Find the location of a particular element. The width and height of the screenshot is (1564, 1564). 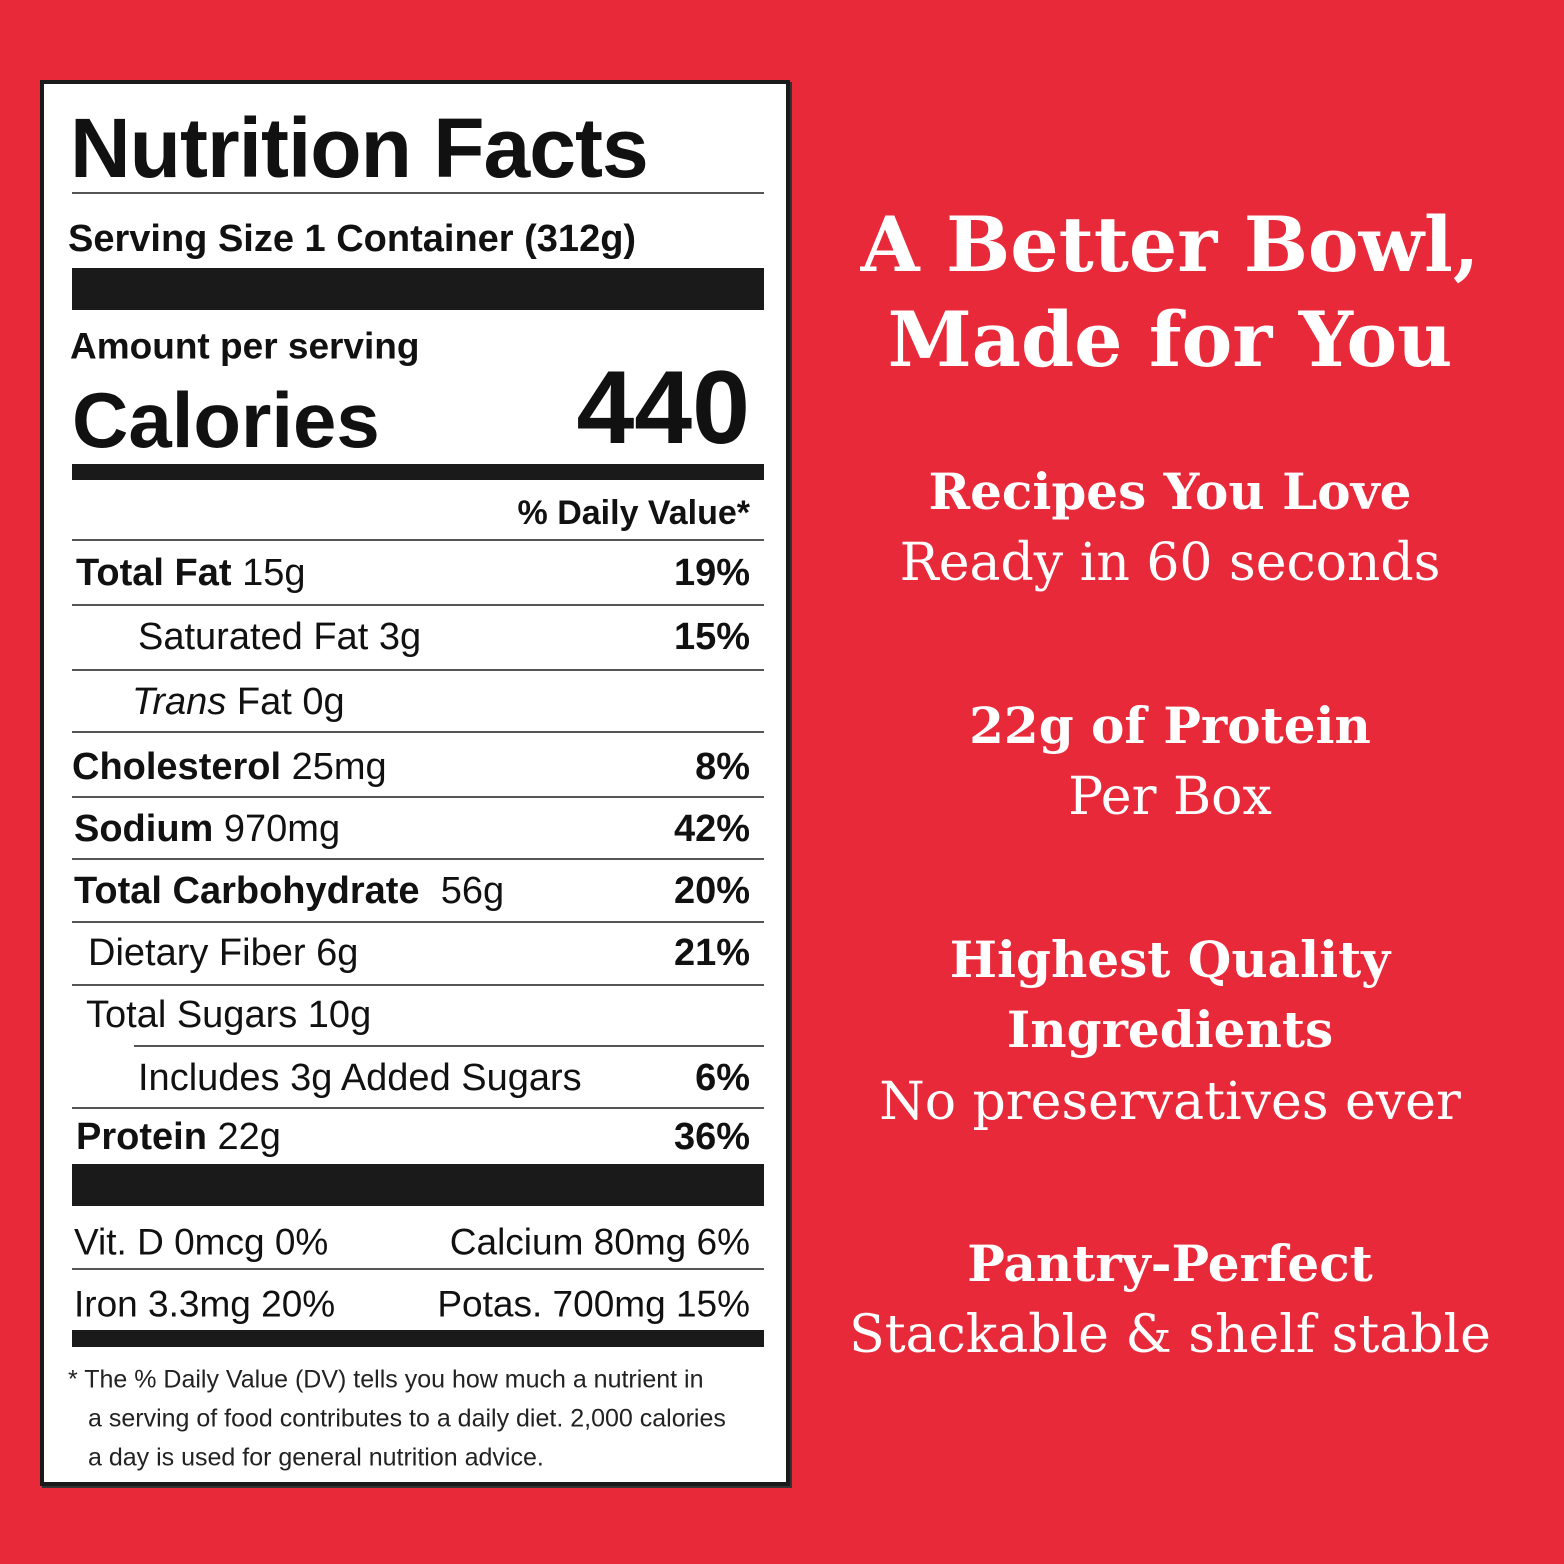

nutrient-dv: 8% is located at coordinates (722, 767).